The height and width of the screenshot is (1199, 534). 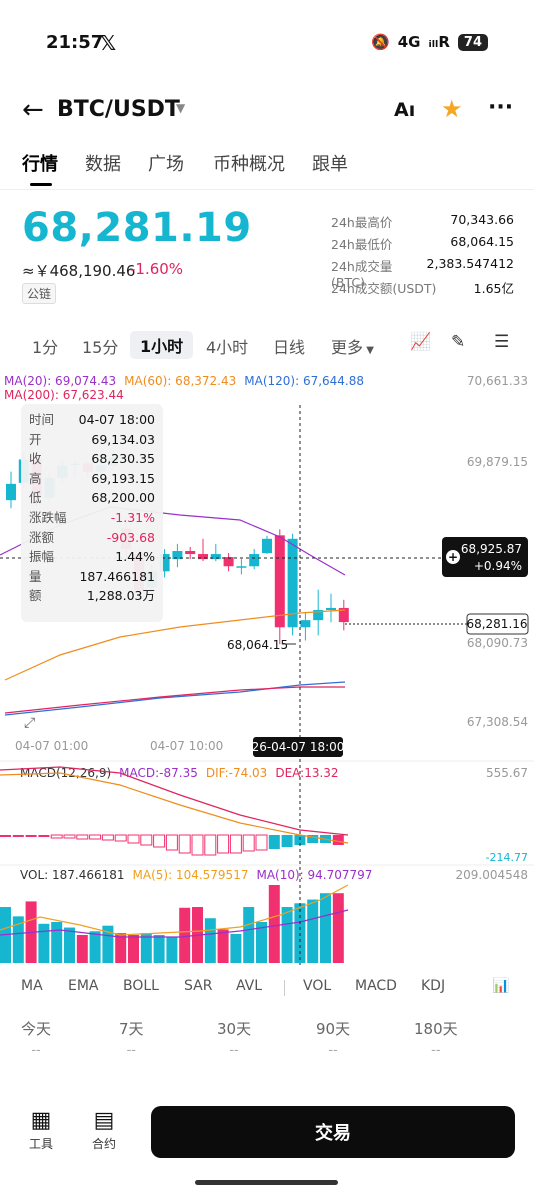 I want to click on tab-square: 广场, so click(x=166, y=164).